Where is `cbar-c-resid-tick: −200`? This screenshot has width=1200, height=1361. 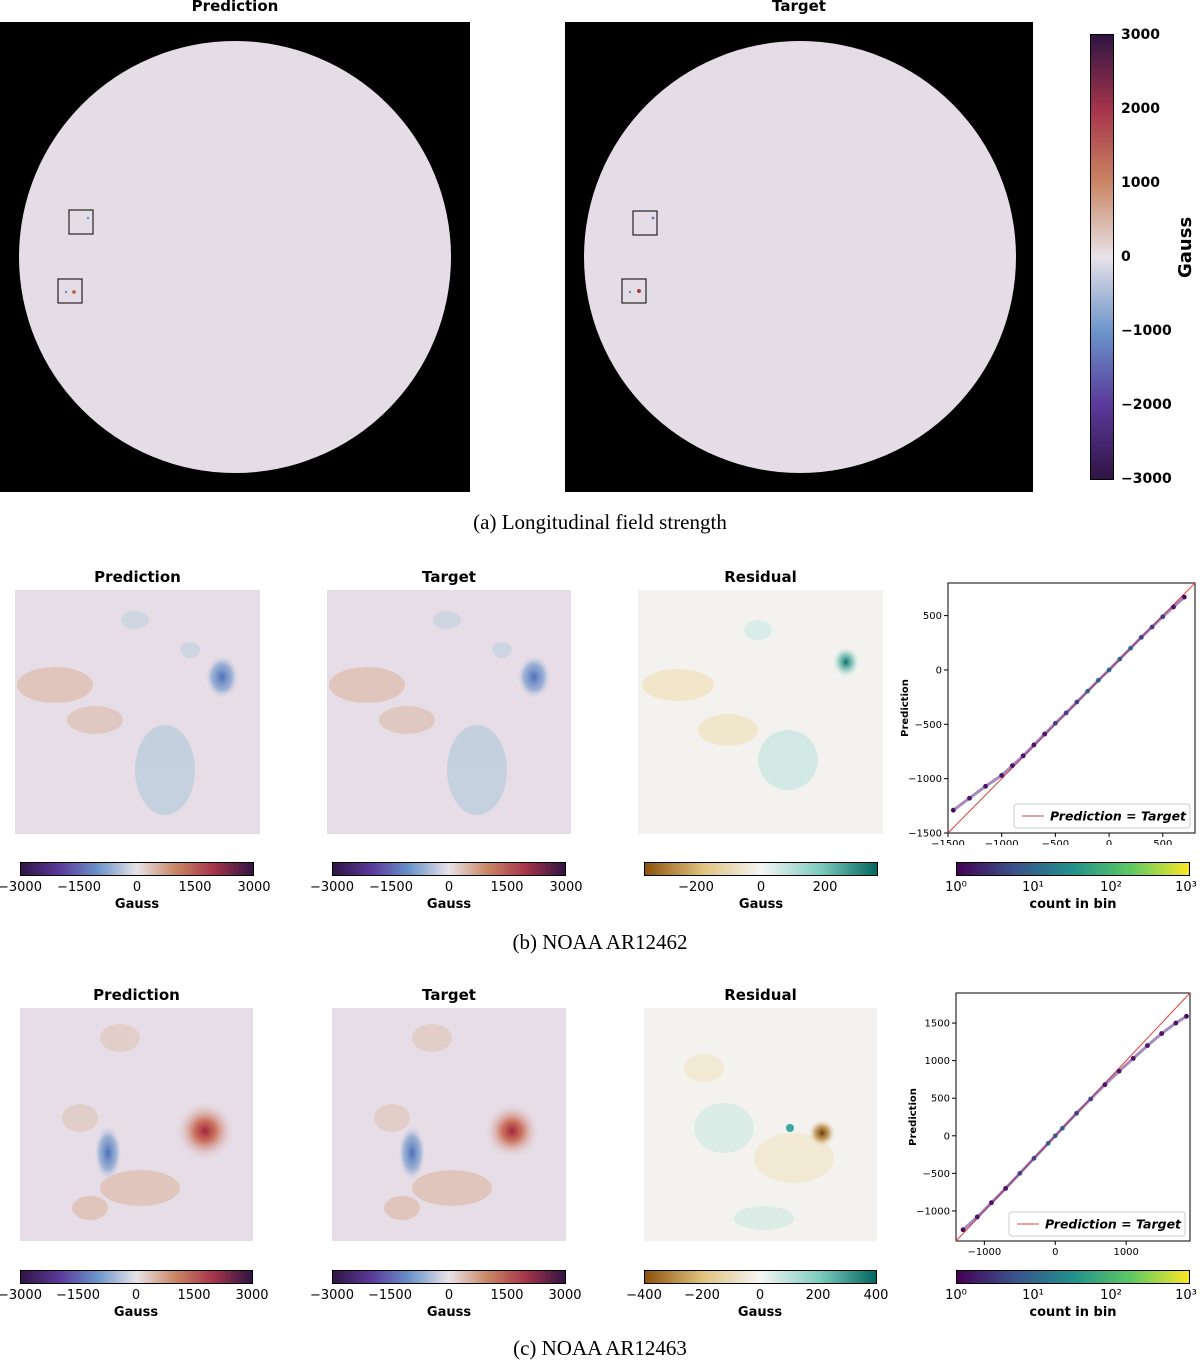
cbar-c-resid-tick: −200 is located at coordinates (702, 1295).